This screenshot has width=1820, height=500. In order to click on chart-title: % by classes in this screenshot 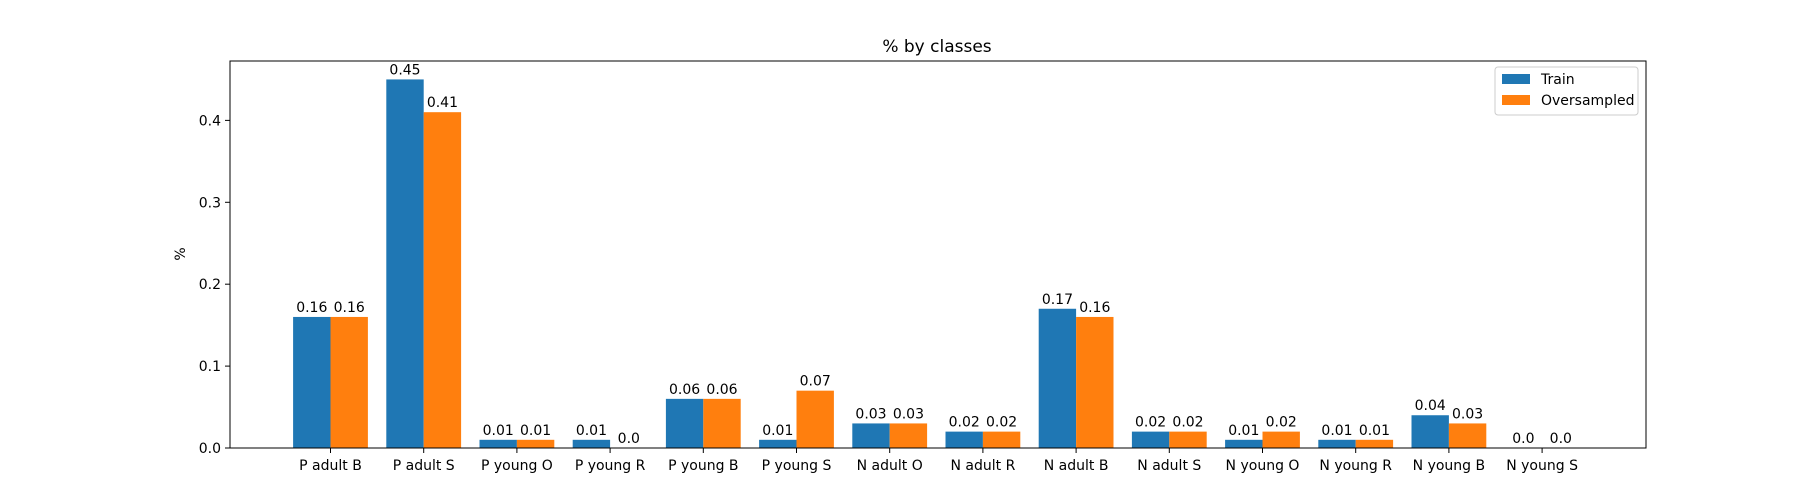, I will do `click(936, 47)`.